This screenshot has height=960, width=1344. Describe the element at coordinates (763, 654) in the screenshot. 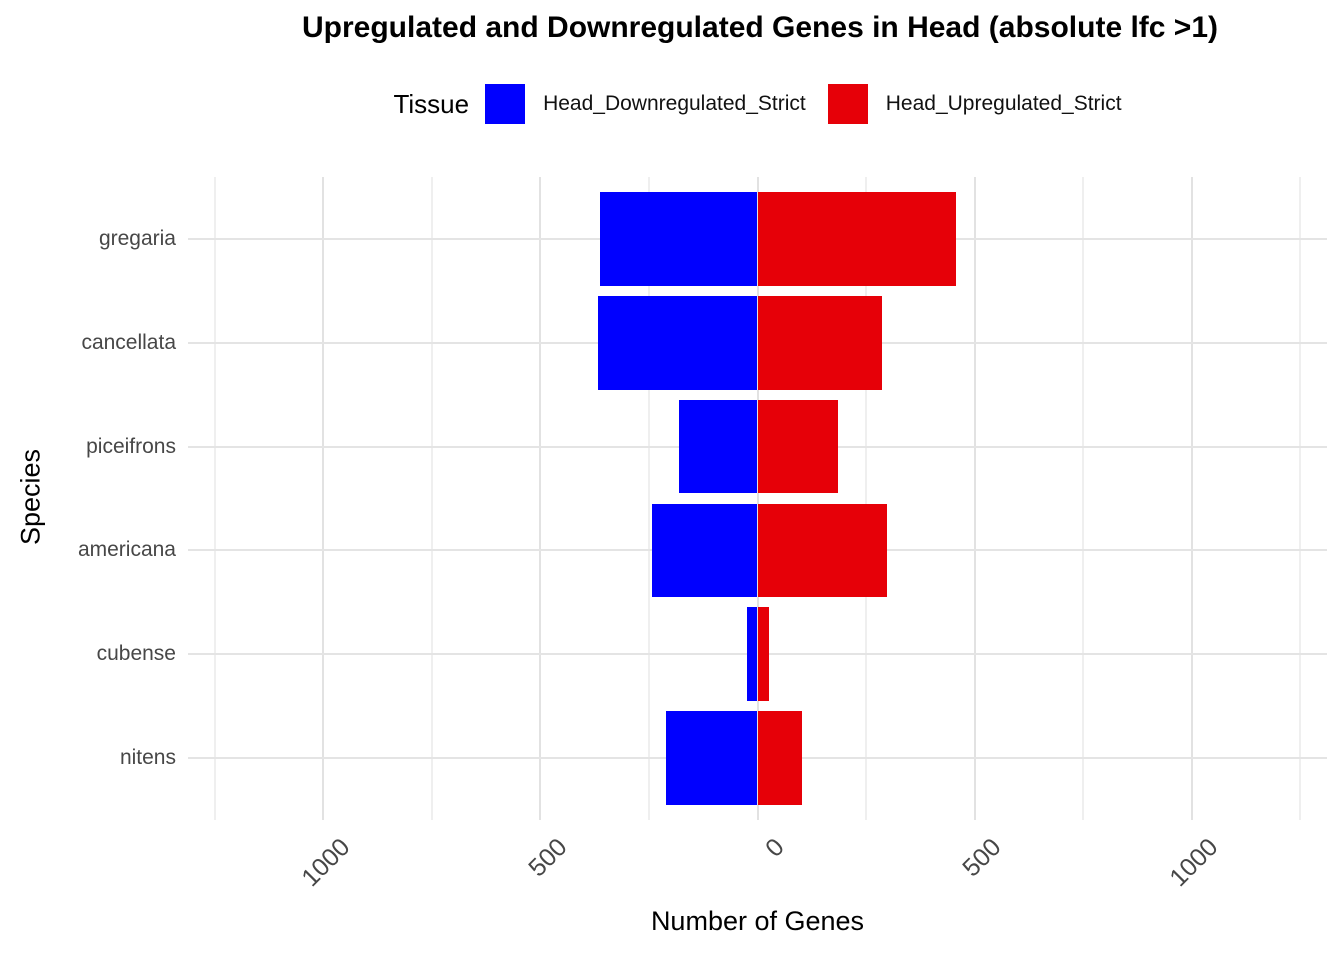

I see `bar-cubense-upregulated` at that location.